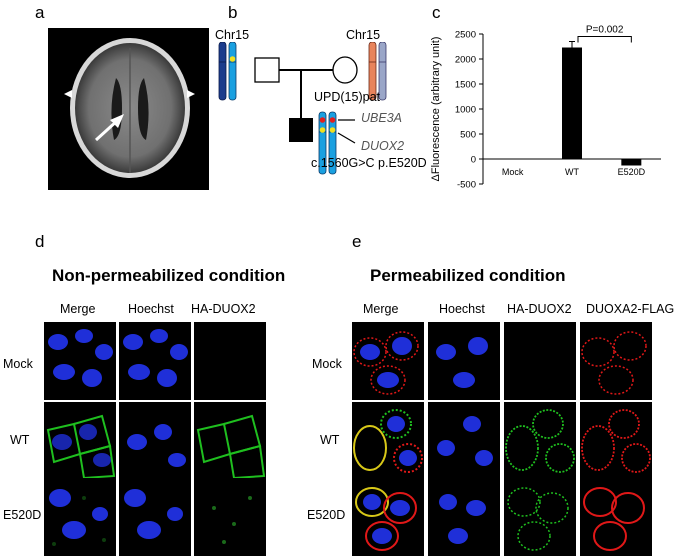  What do you see at coordinates (80, 441) in the screenshot?
I see `d-wt-merge` at bounding box center [80, 441].